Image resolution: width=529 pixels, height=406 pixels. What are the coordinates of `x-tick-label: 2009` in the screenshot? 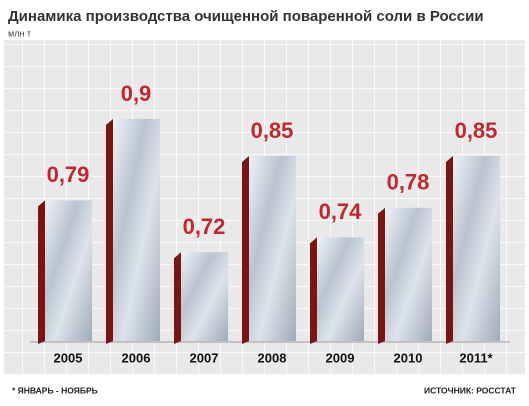 It's located at (340, 357).